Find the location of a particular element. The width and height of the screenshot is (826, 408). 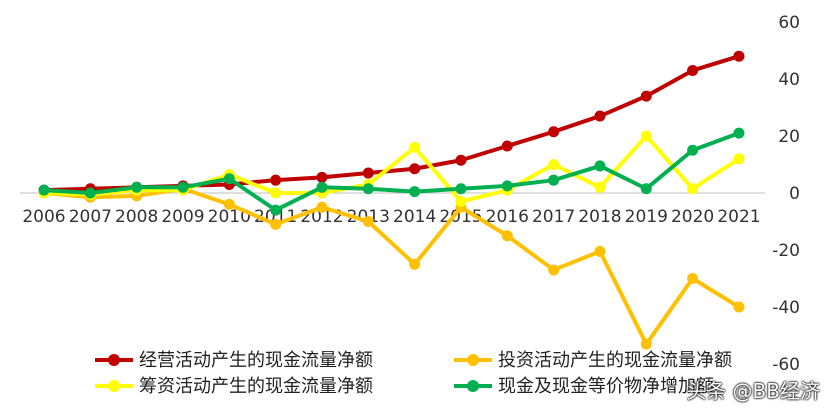

y-tick-label: 60 is located at coordinates (789, 23).